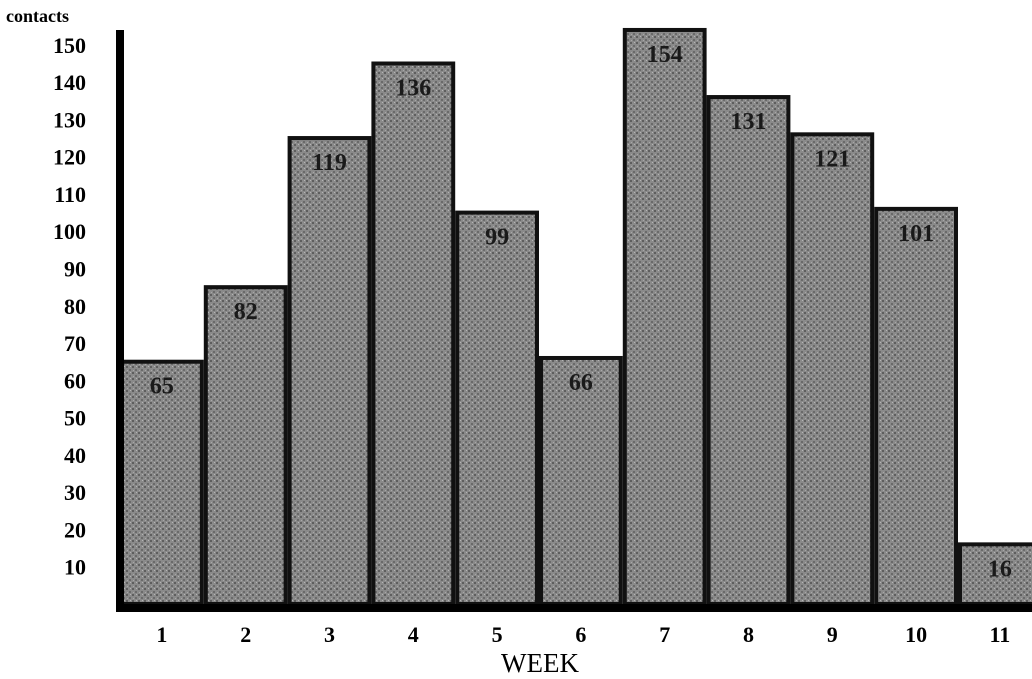 This screenshot has width=1032, height=679. Describe the element at coordinates (75, 306) in the screenshot. I see `y-tick-80: 80` at that location.